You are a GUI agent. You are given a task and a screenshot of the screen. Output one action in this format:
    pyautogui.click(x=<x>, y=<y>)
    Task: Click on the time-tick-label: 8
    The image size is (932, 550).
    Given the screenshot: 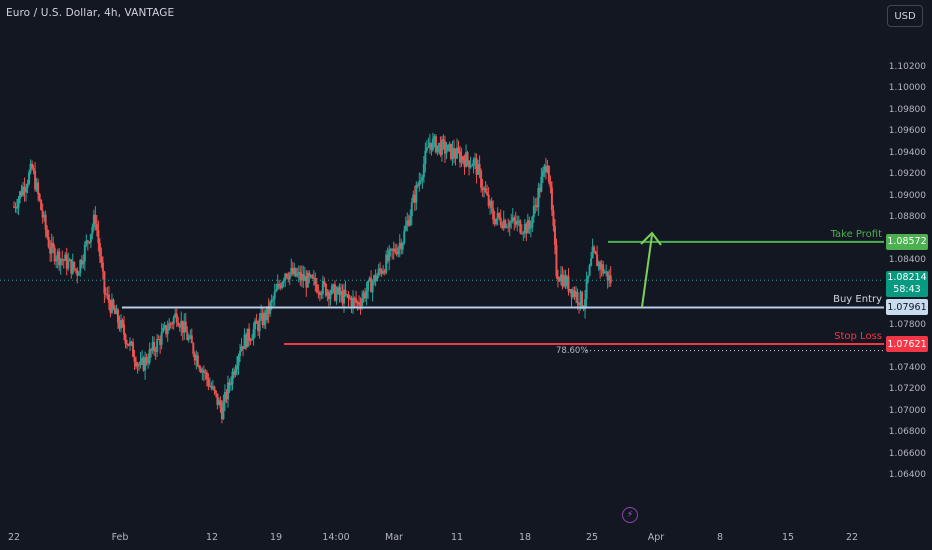 What is the action you would take?
    pyautogui.click(x=720, y=537)
    